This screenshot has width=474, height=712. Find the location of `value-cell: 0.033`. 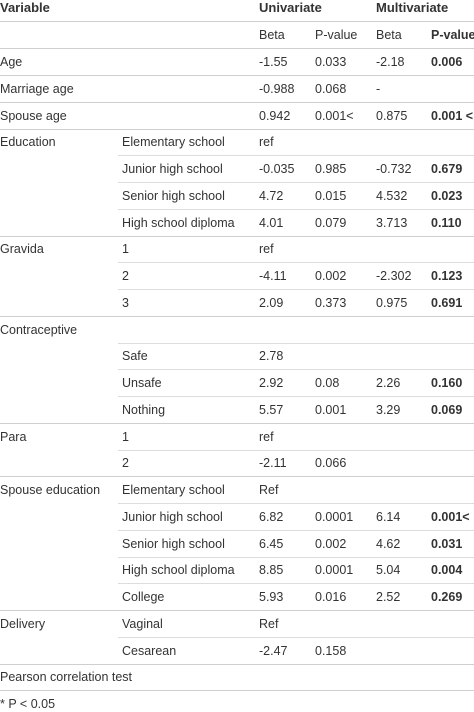

value-cell: 0.033 is located at coordinates (331, 62).